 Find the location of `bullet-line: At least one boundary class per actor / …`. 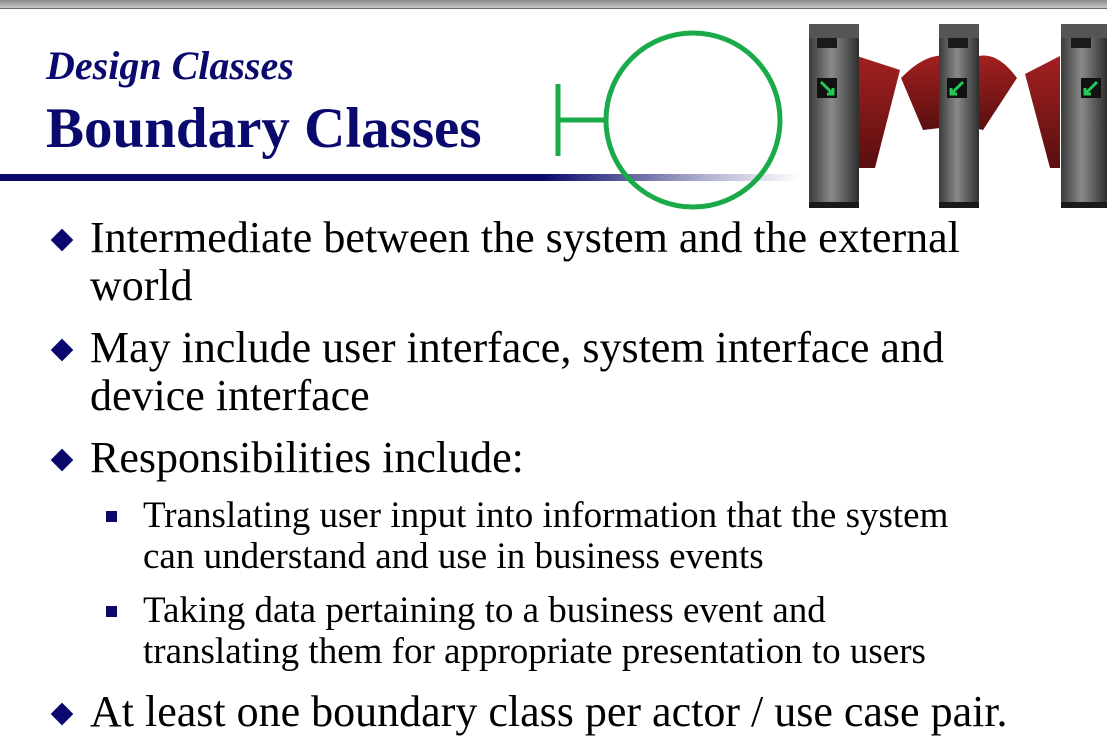

bullet-line: At least one boundary class per actor / … is located at coordinates (549, 711).